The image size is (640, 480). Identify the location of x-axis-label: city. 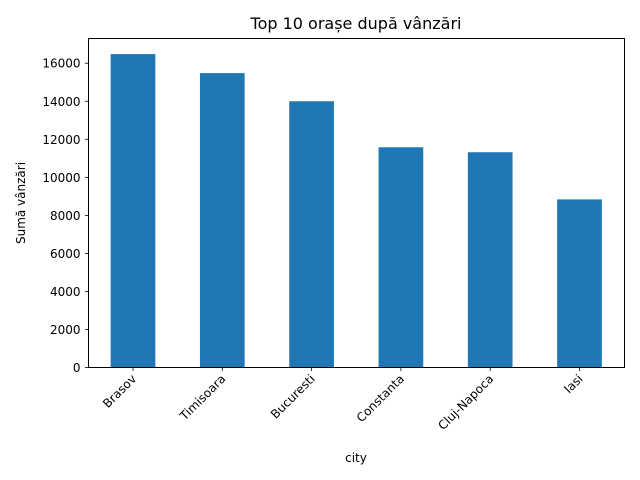
(356, 458).